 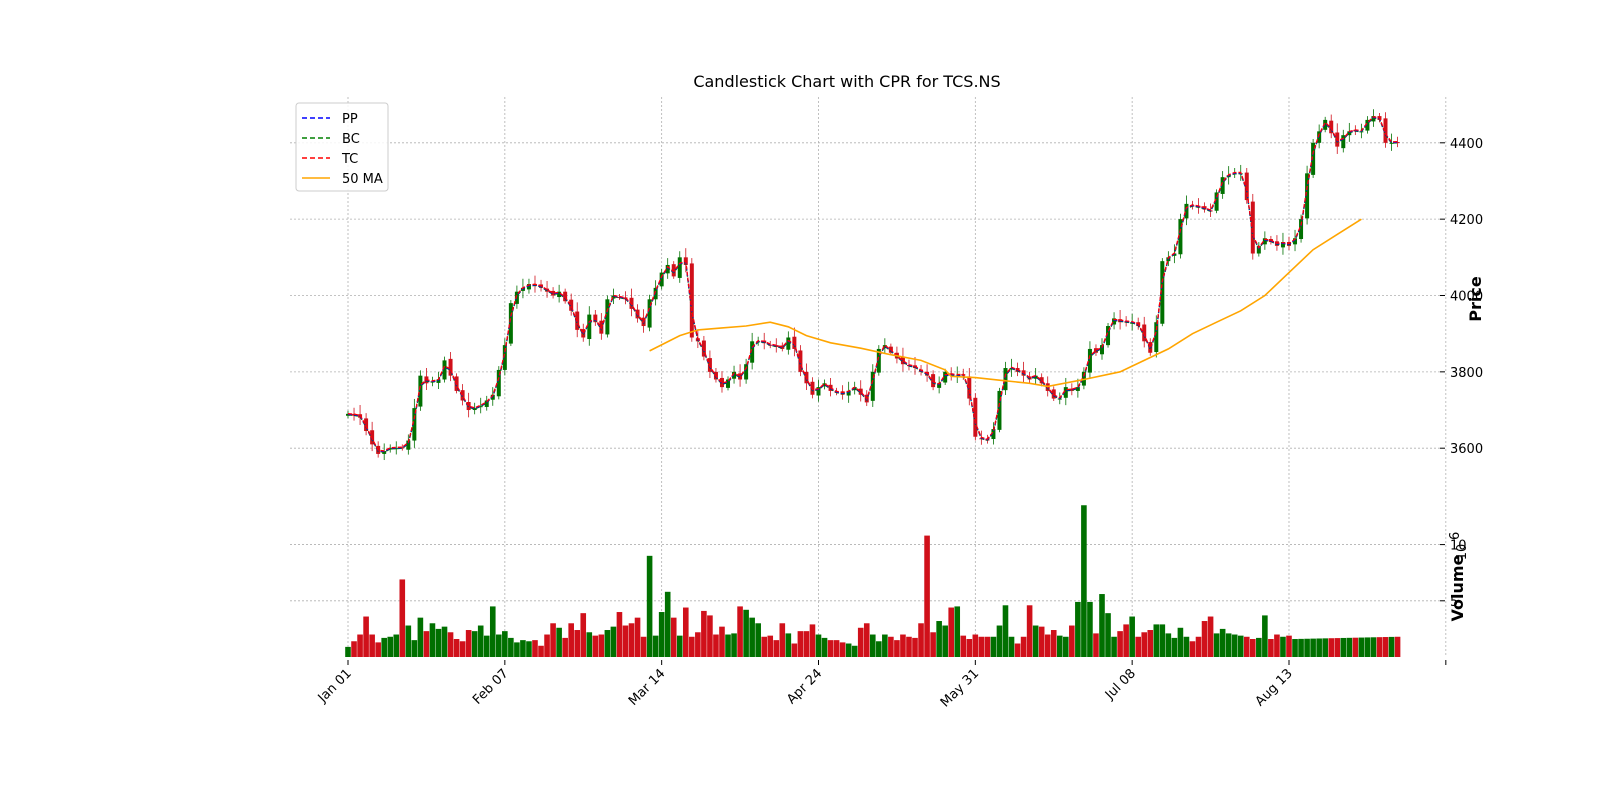 I want to click on x-tick-label: Jan 01, so click(x=335, y=686).